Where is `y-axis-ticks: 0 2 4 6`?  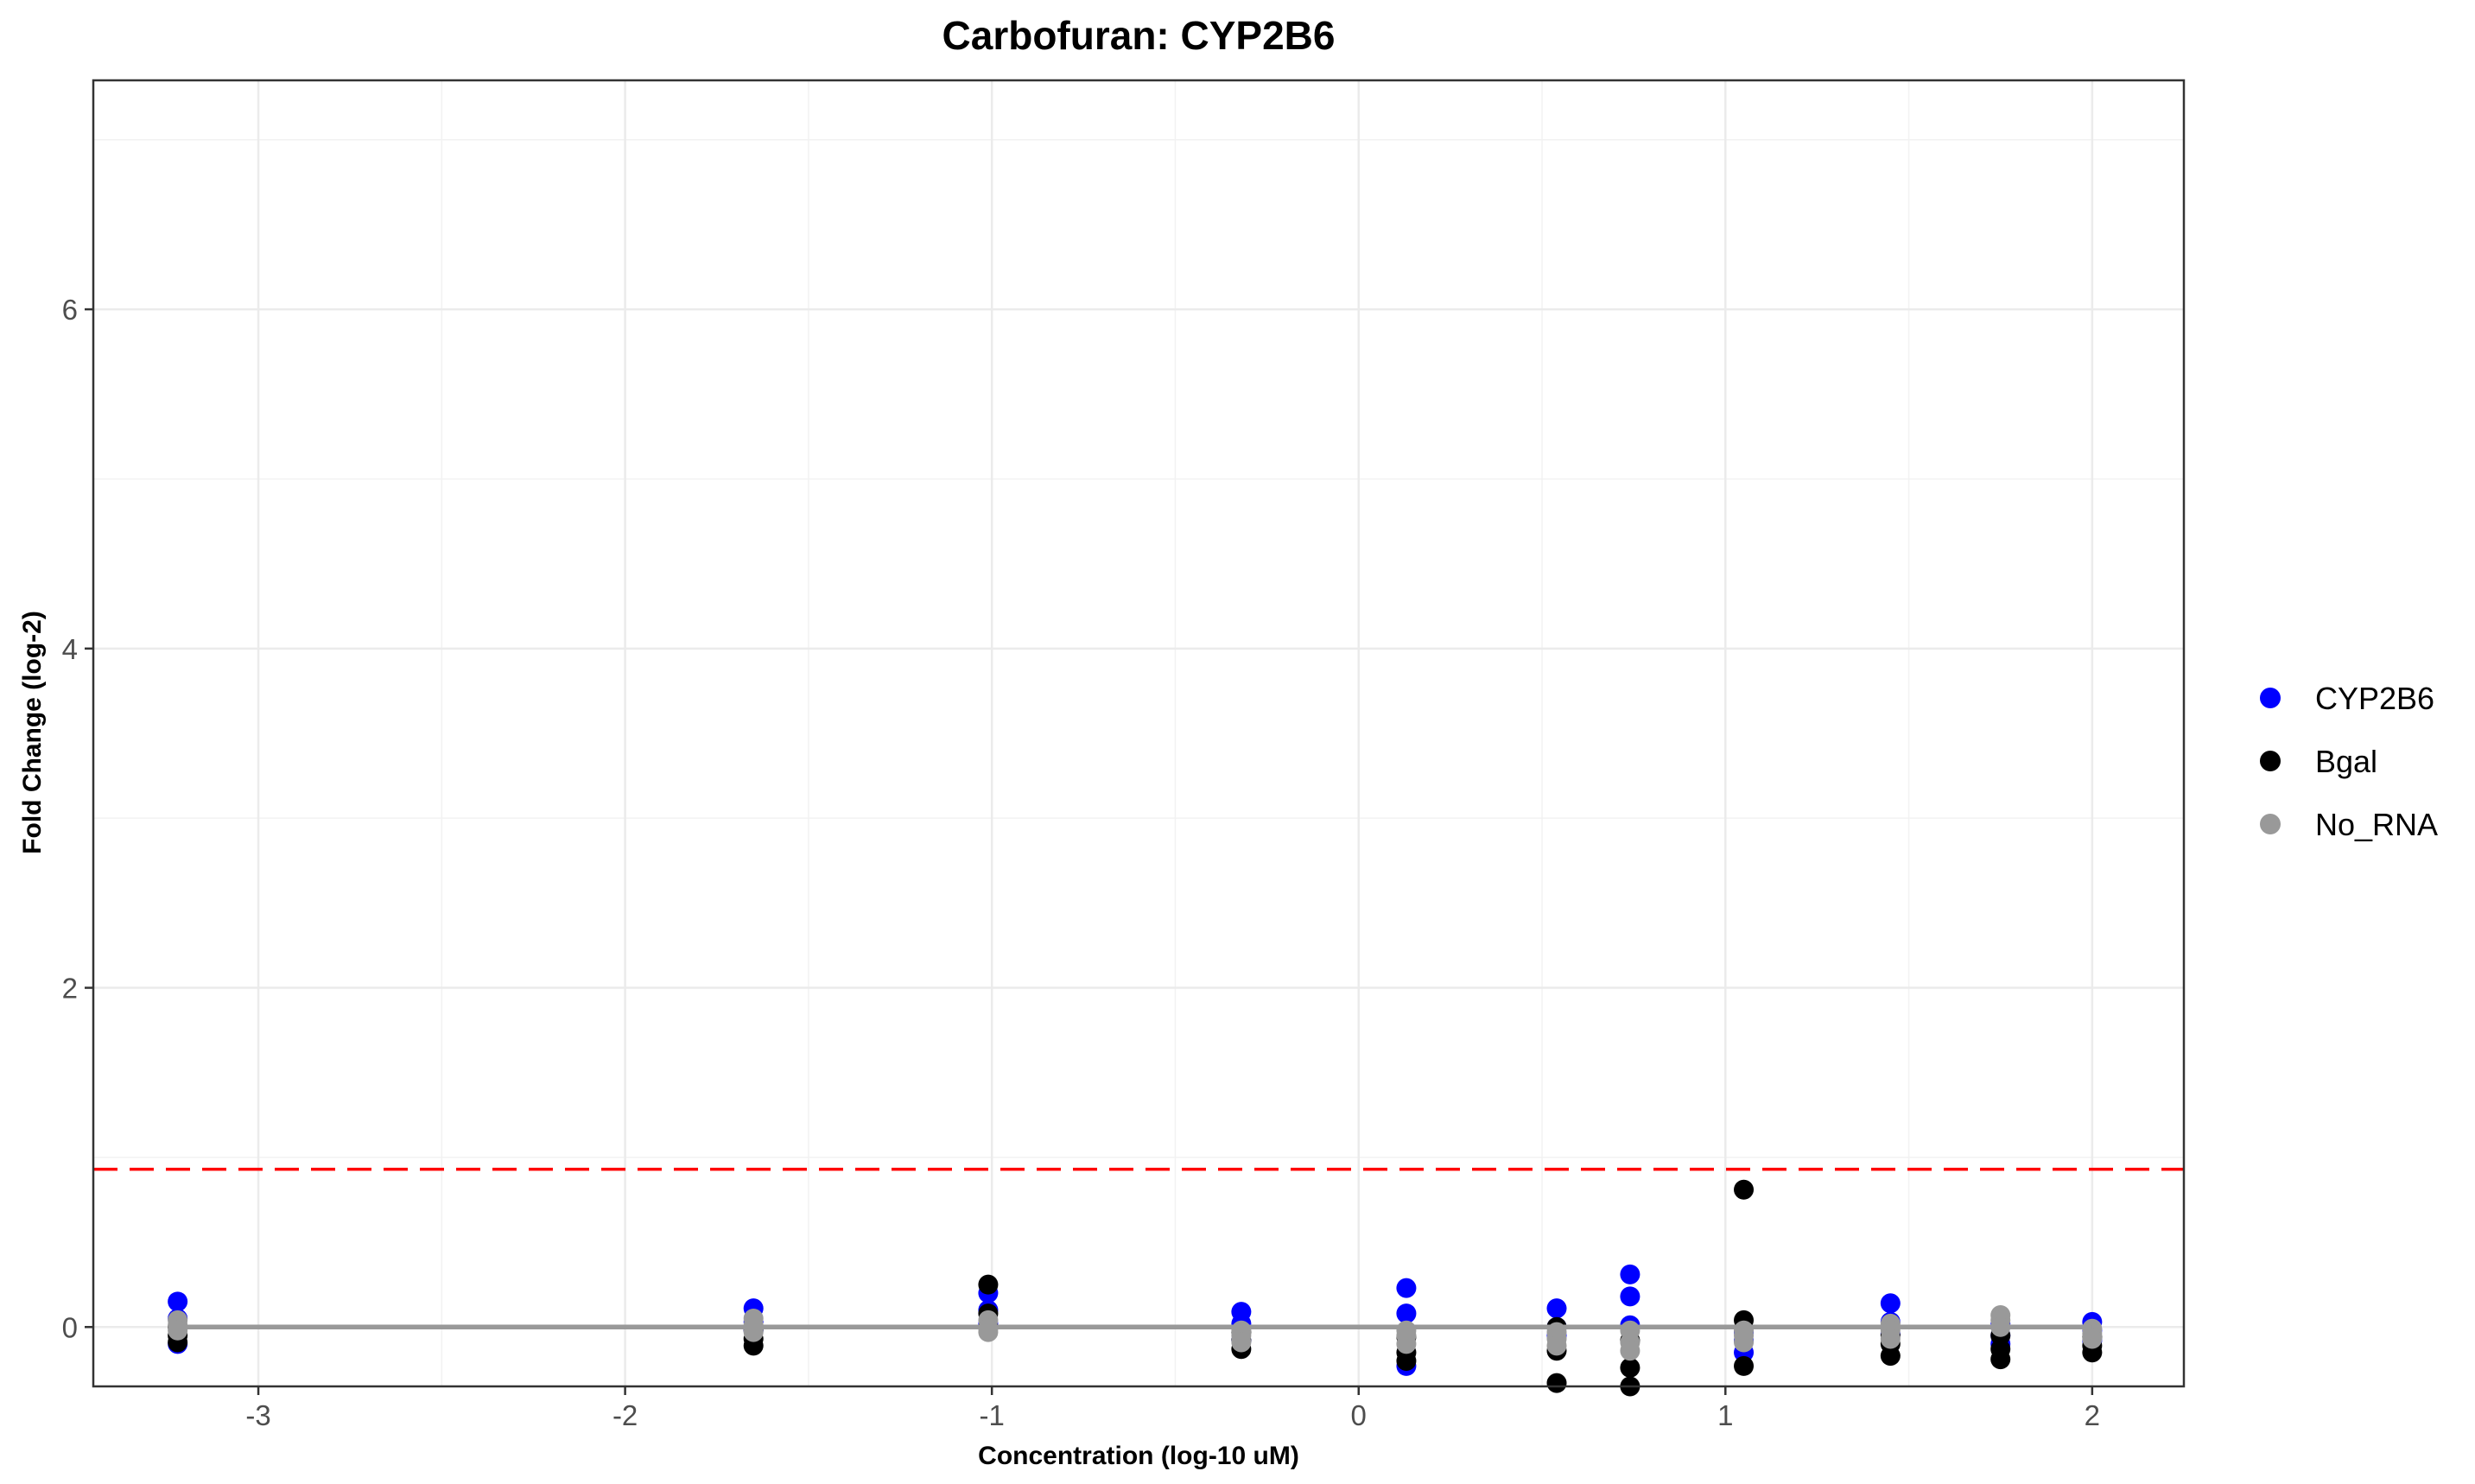
y-axis-ticks: 0 2 4 6 is located at coordinates (77, 818).